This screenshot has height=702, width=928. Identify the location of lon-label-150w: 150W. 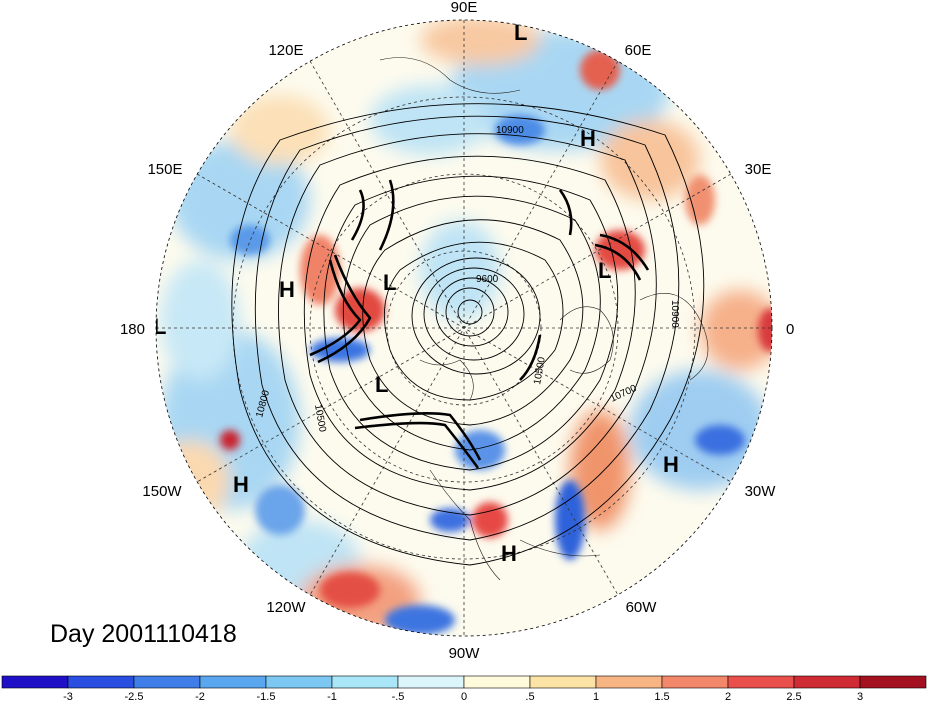
(162, 491).